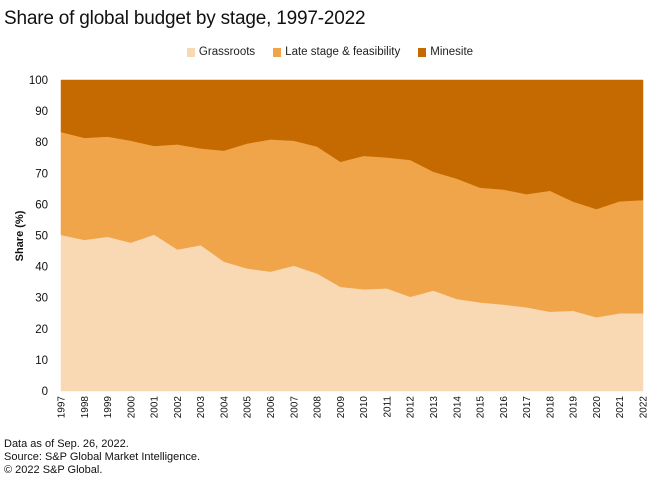  Describe the element at coordinates (452, 52) in the screenshot. I see `legend-label-minesite: Minesite` at that location.